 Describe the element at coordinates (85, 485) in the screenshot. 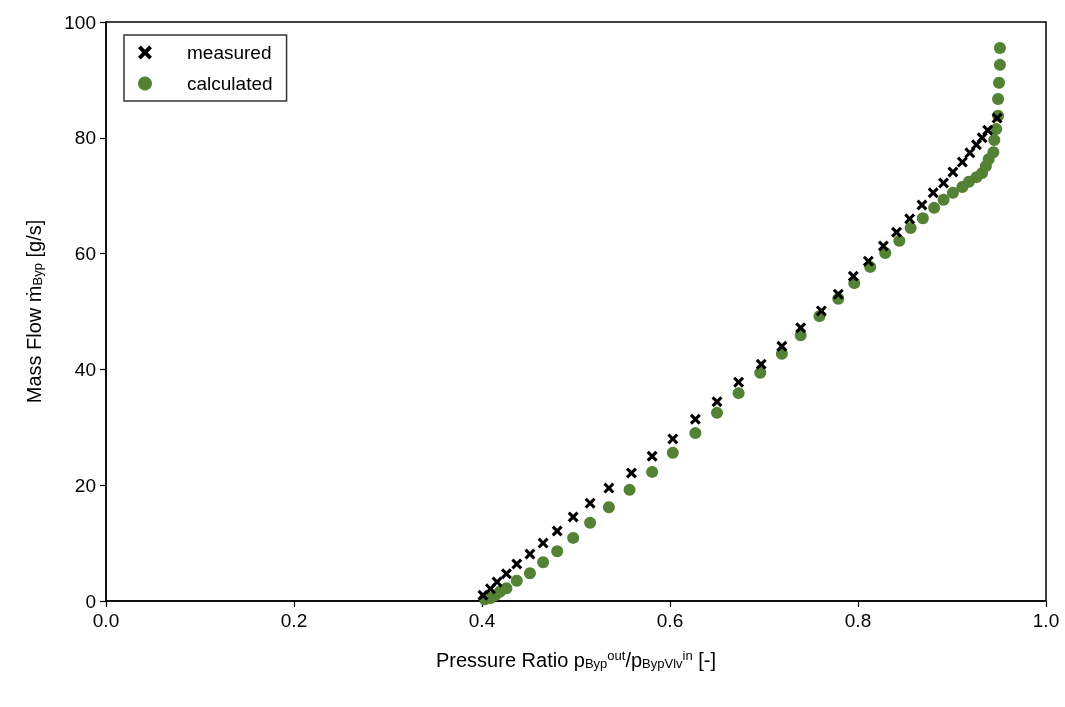

I see `y-tick-label: 20` at that location.